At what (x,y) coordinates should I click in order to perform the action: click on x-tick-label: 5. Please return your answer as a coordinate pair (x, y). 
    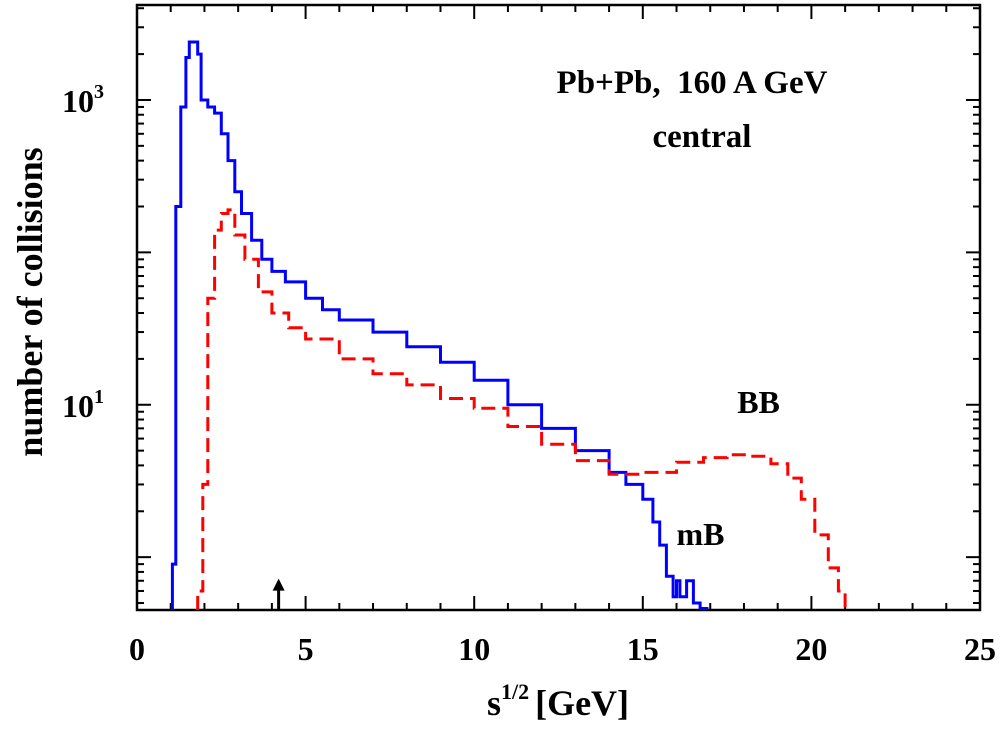
    Looking at the image, I should click on (306, 649).